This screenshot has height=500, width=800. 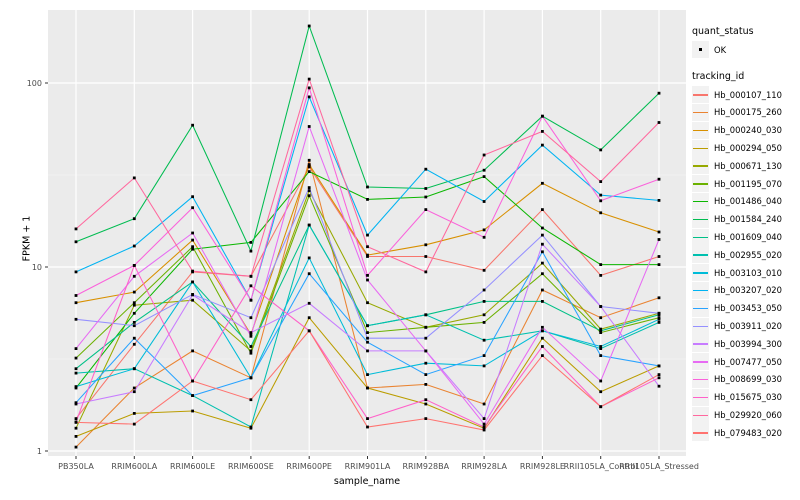 I want to click on legend-item-label: Hb_000107_110, so click(x=748, y=94).